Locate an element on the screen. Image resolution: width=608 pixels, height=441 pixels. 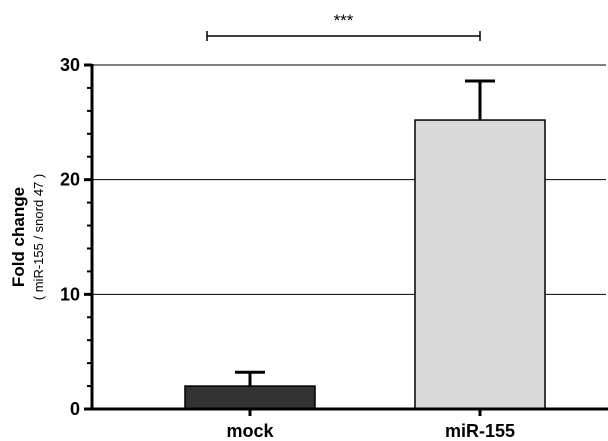
y-tick-label: 30 is located at coordinates (70, 65).